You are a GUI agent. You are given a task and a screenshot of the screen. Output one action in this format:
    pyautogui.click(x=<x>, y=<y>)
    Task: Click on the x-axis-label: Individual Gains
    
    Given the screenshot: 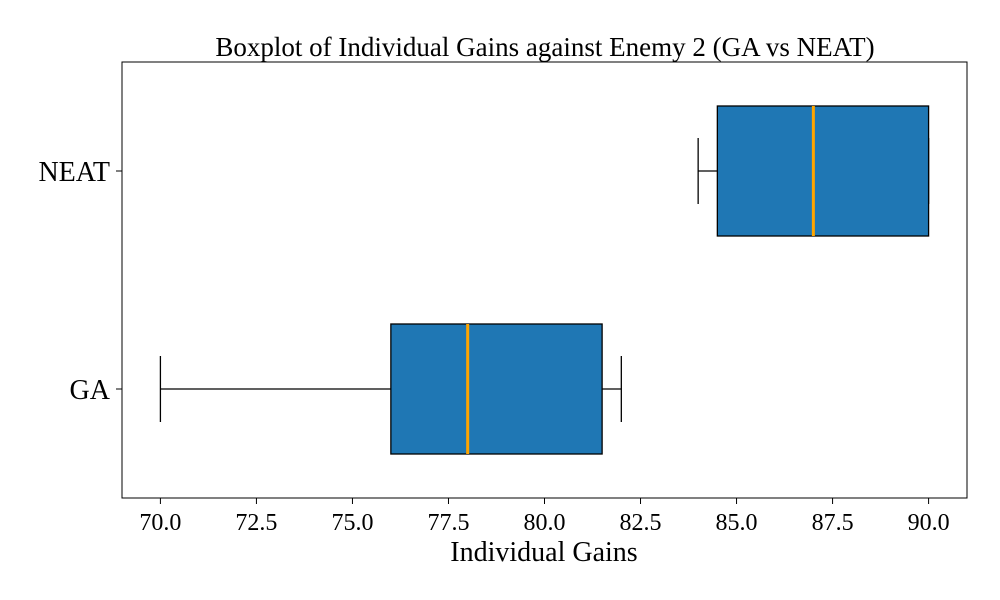 What is the action you would take?
    pyautogui.click(x=543, y=552)
    